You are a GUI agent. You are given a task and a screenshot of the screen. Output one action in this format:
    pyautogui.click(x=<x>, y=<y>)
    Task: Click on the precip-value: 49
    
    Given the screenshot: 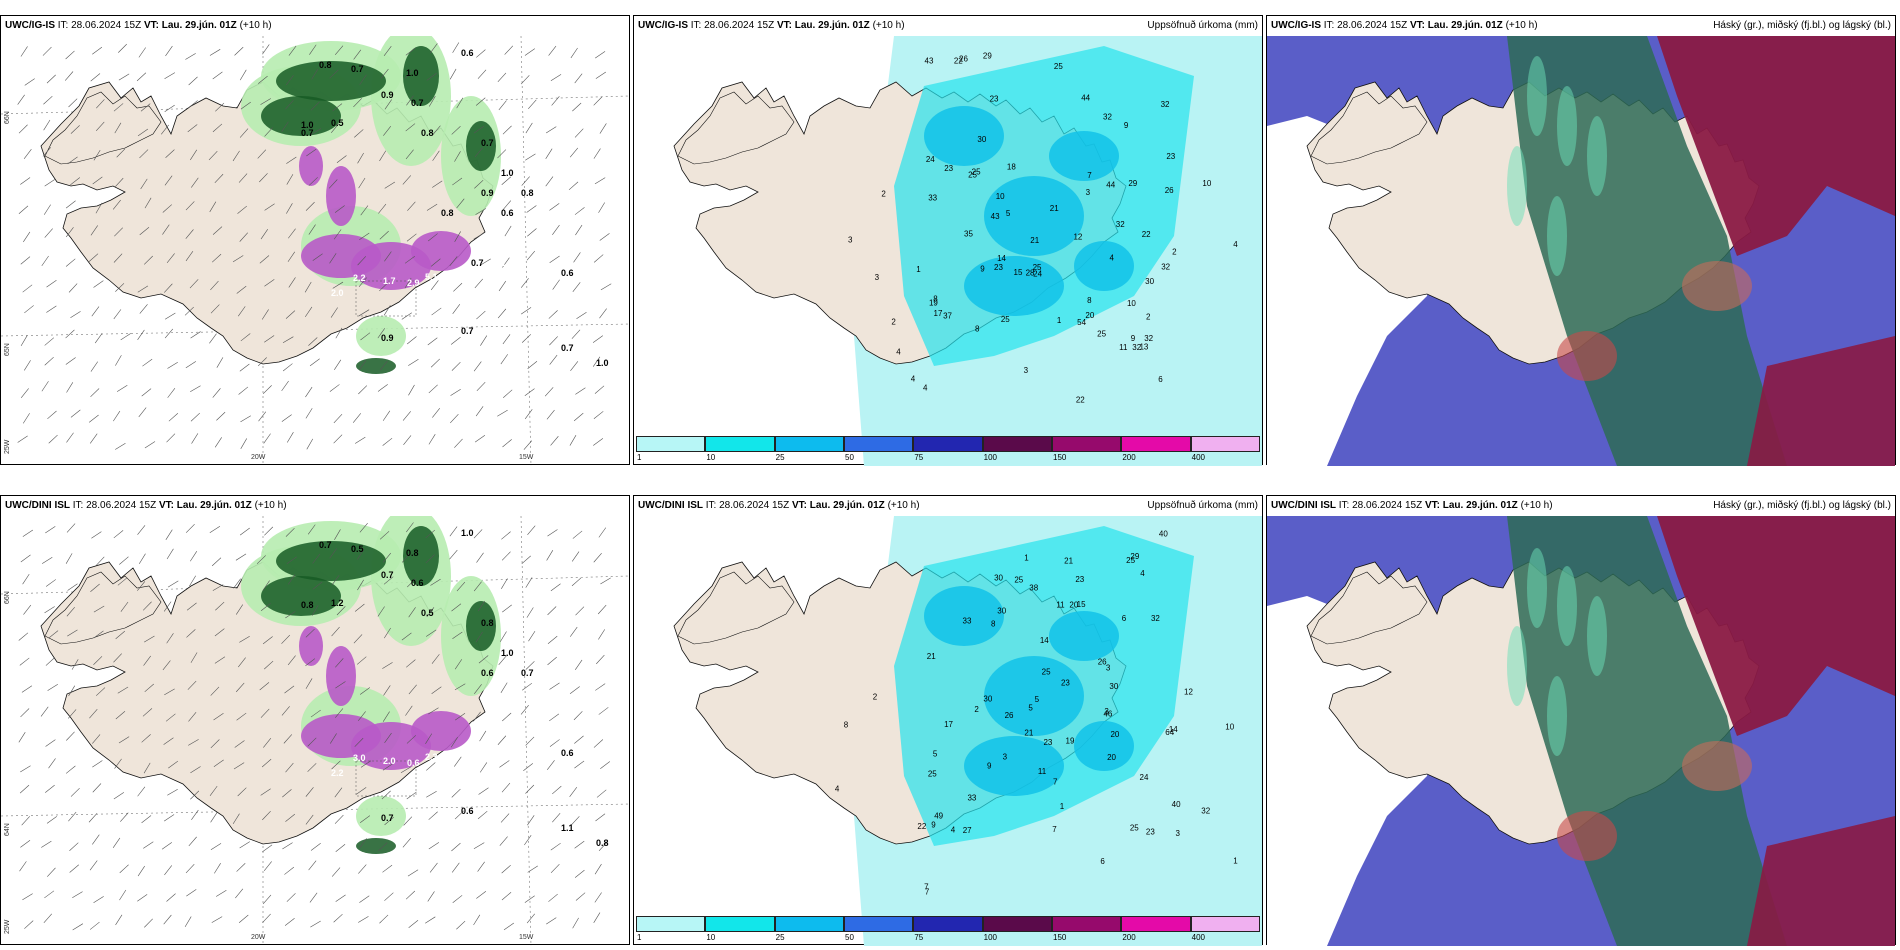 What is the action you would take?
    pyautogui.click(x=938, y=815)
    